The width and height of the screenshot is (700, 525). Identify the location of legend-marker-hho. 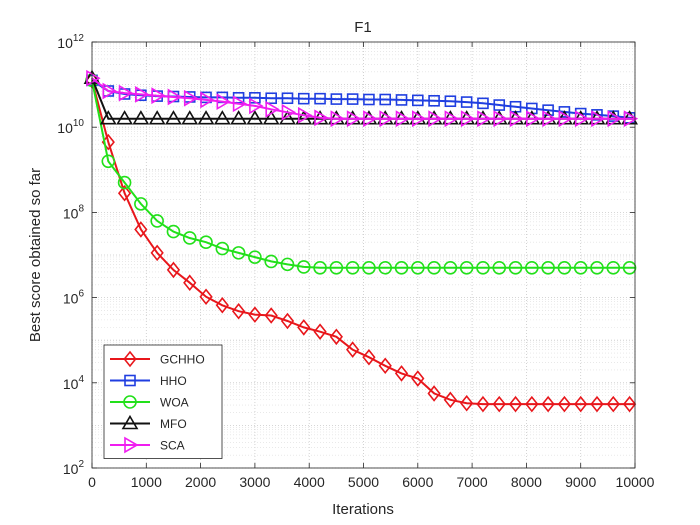
(130, 380).